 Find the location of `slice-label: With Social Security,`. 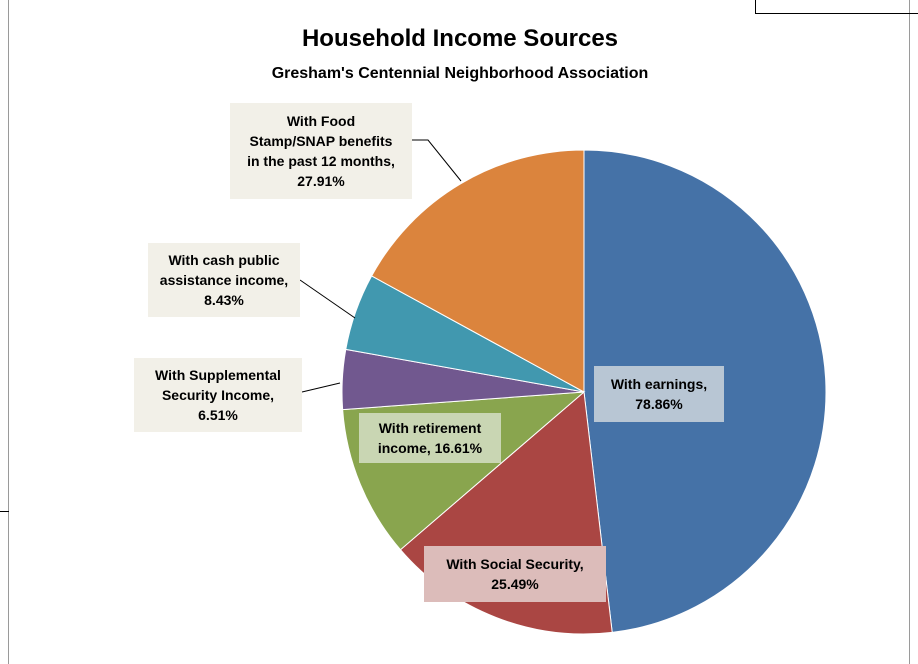

slice-label: With Social Security, is located at coordinates (514, 564).